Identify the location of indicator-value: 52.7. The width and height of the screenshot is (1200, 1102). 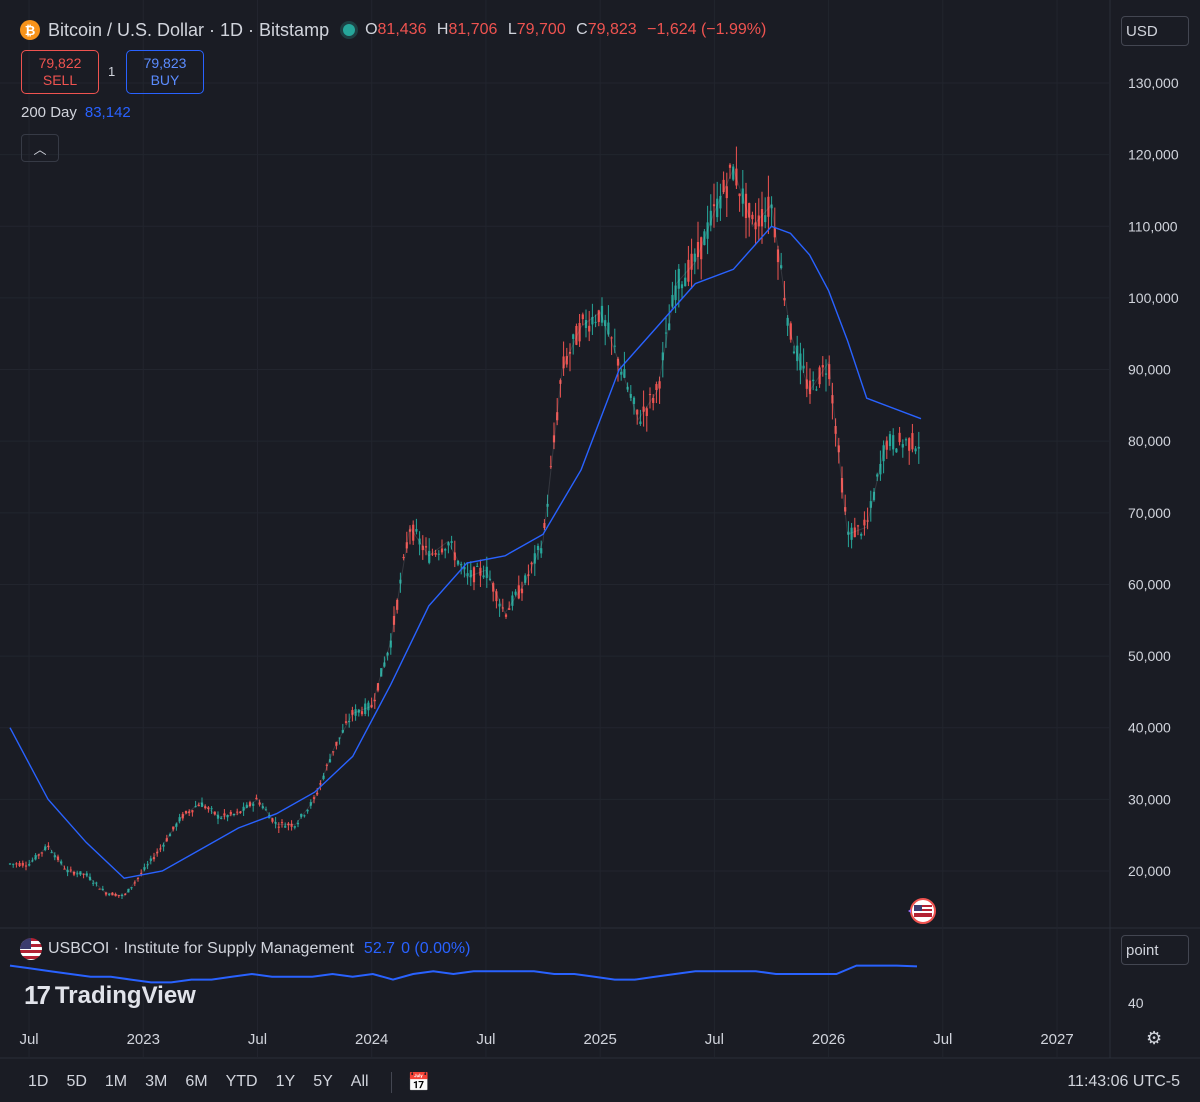
(379, 948).